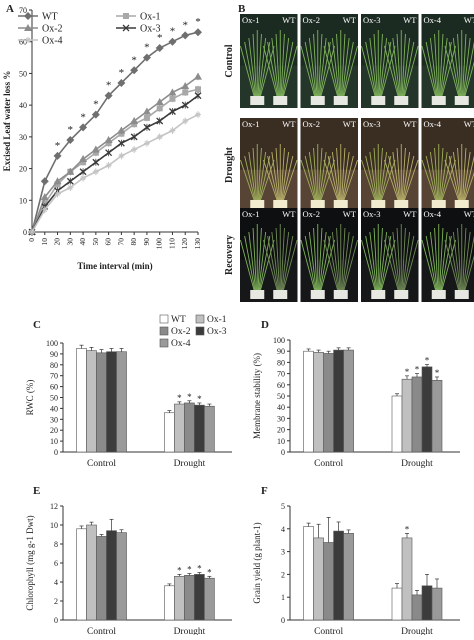 Image resolution: width=474 pixels, height=640 pixels. What do you see at coordinates (171, 243) in the screenshot?
I see `x-tick-label: 110` at bounding box center [171, 243].